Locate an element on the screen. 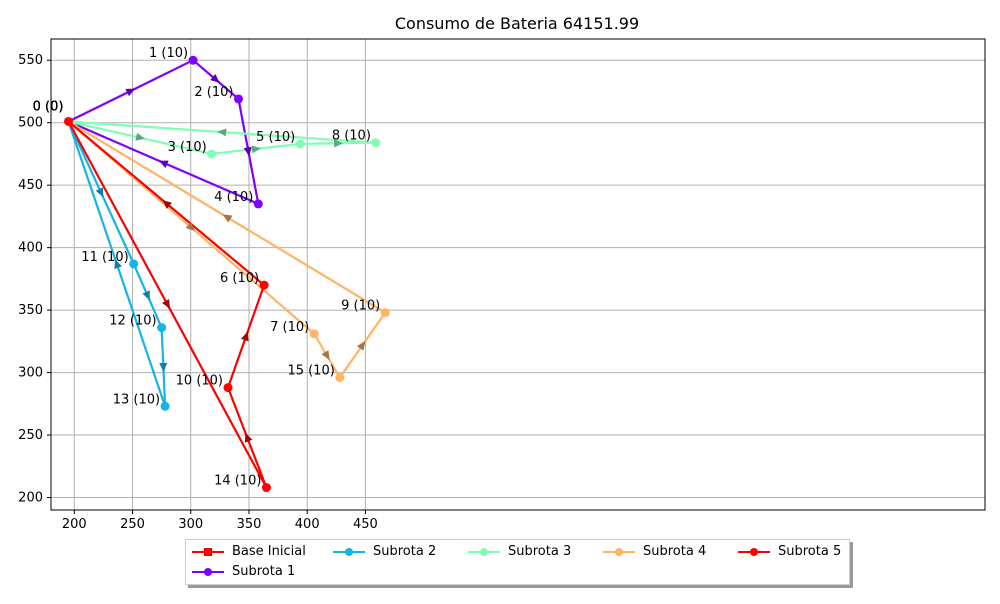 Image resolution: width=1000 pixels, height=604 pixels. point-label: 12 (10) is located at coordinates (132, 321).